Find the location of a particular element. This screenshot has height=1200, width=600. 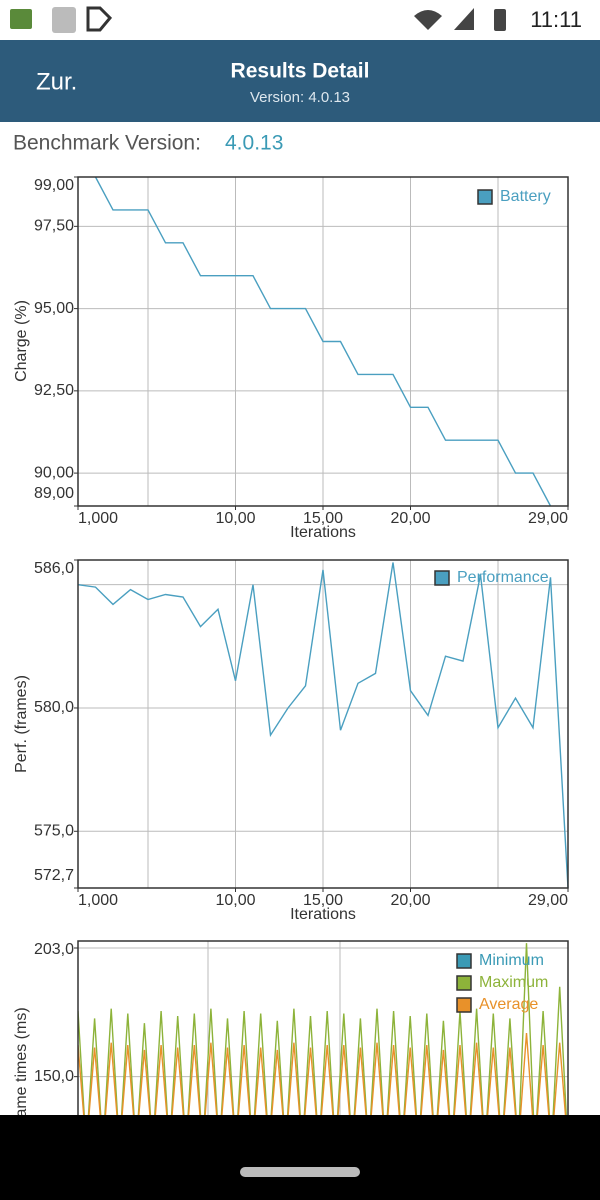

y-tick-label: 92,50 is located at coordinates (54, 390).